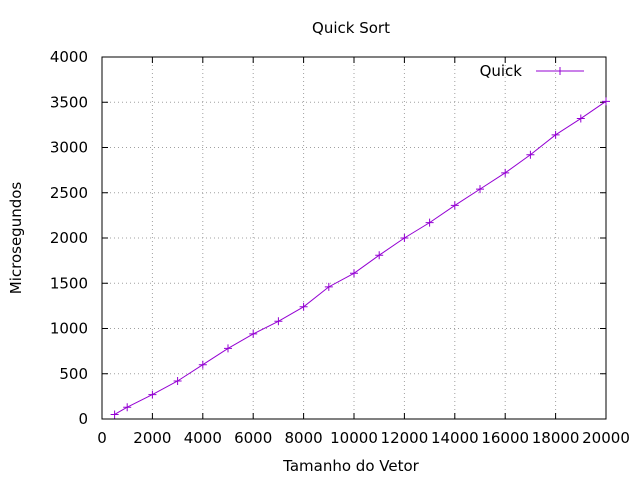  I want to click on y-tick-label: 500, so click(73, 374).